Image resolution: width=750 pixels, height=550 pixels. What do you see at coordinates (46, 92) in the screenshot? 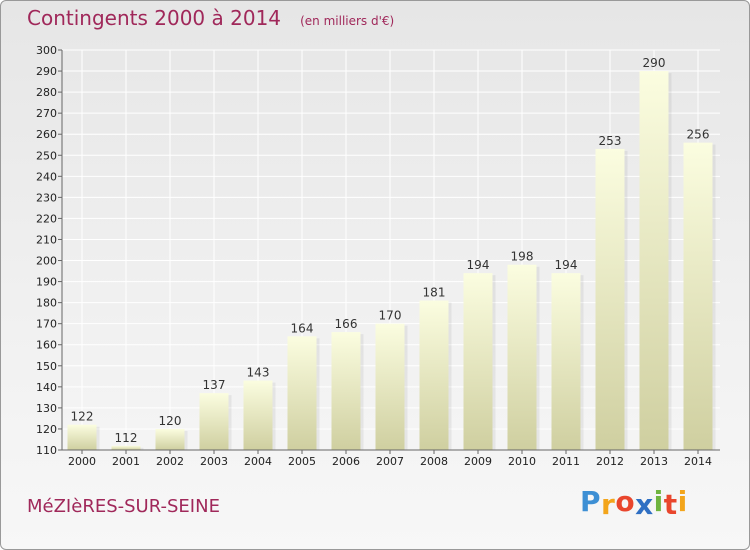
I see `y-tick-label-280: 280` at bounding box center [46, 92].